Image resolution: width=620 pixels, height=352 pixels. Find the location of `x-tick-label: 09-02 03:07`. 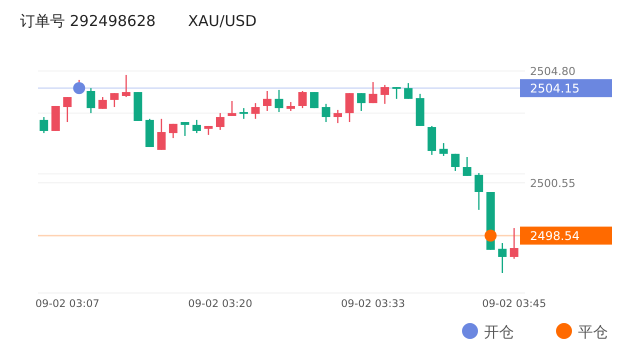

x-tick-label: 09-02 03:07 is located at coordinates (67, 304).